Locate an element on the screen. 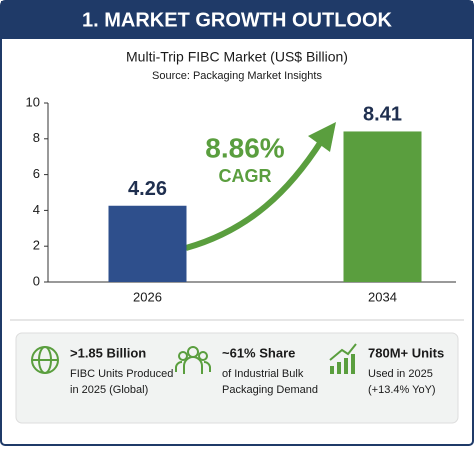 The width and height of the screenshot is (474, 451). chart-title: Multi-Trip FIBC Market (US$ Billion) is located at coordinates (237, 57).